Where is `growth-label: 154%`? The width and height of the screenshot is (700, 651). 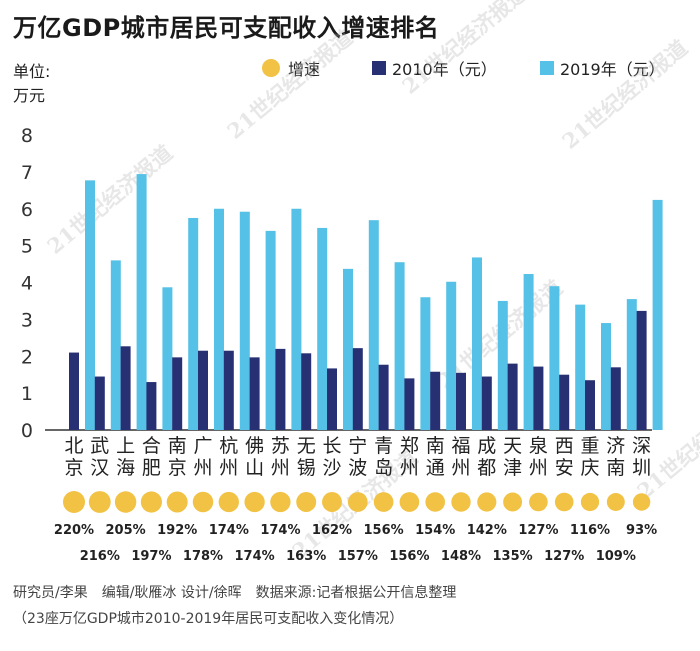 growth-label: 154% is located at coordinates (435, 530).